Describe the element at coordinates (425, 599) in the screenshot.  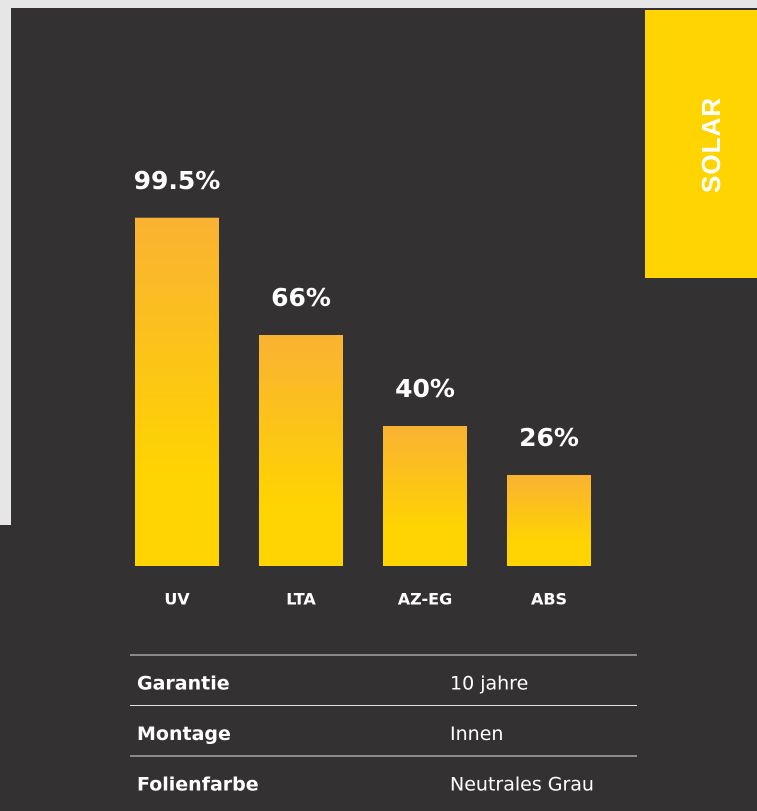
I see `category-label: AZ-EG` at that location.